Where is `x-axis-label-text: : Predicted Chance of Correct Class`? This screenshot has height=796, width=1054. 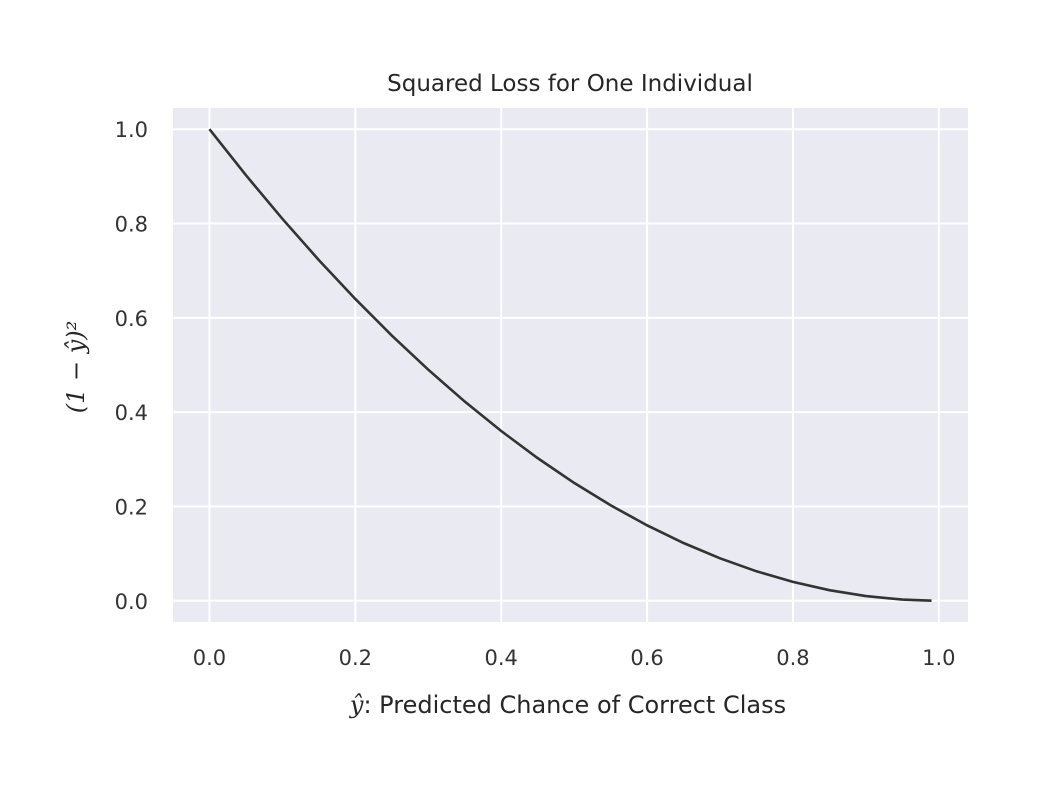 x-axis-label-text: : Predicted Chance of Correct Class is located at coordinates (574, 705).